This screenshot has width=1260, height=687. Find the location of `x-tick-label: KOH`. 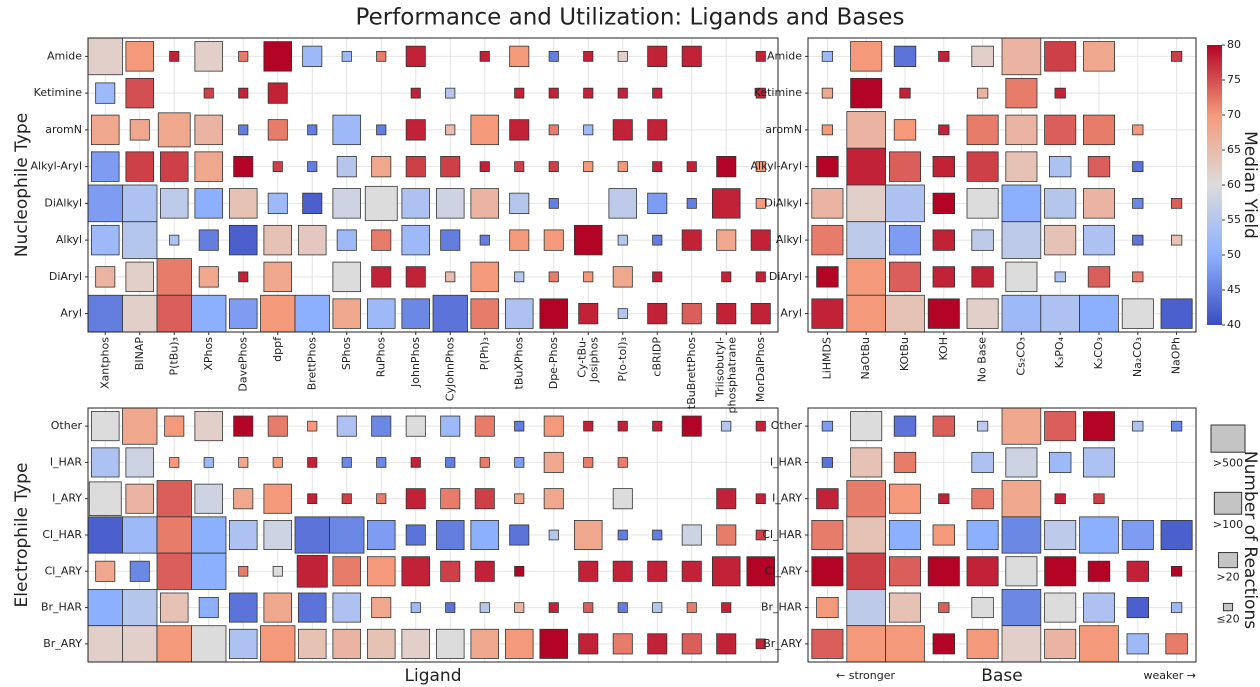

x-tick-label: KOH is located at coordinates (943, 349).